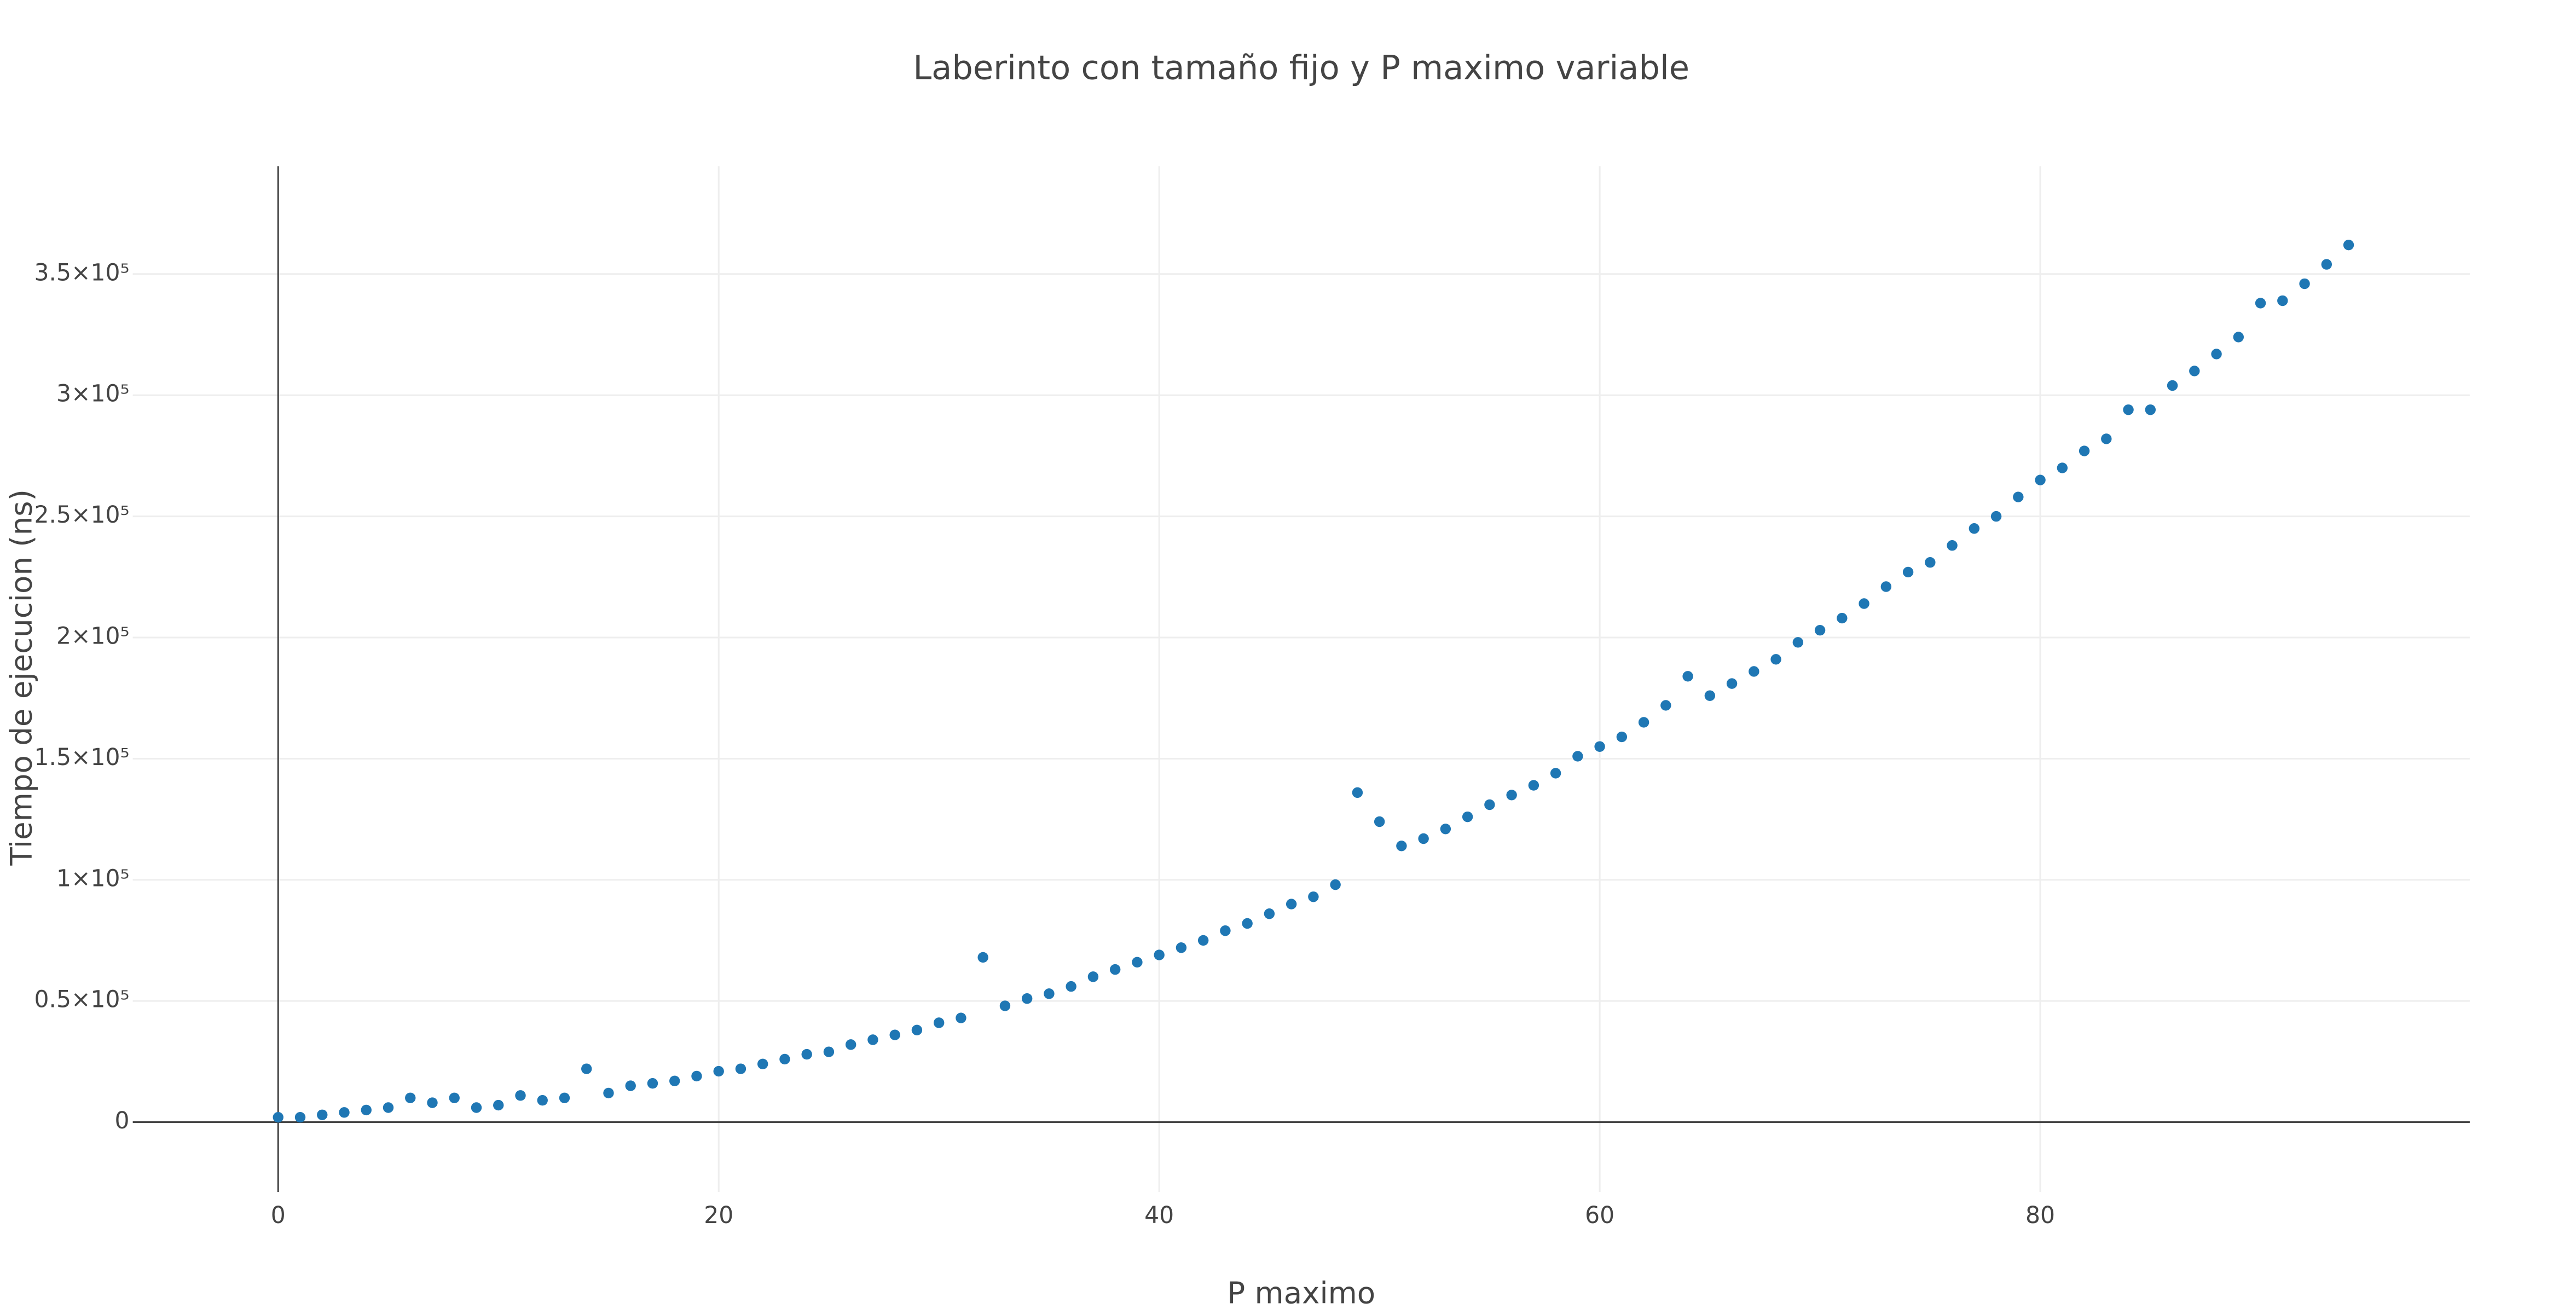 The height and width of the screenshot is (1315, 2576). What do you see at coordinates (93, 637) in the screenshot?
I see `y-tick-label: 2×10⁵` at bounding box center [93, 637].